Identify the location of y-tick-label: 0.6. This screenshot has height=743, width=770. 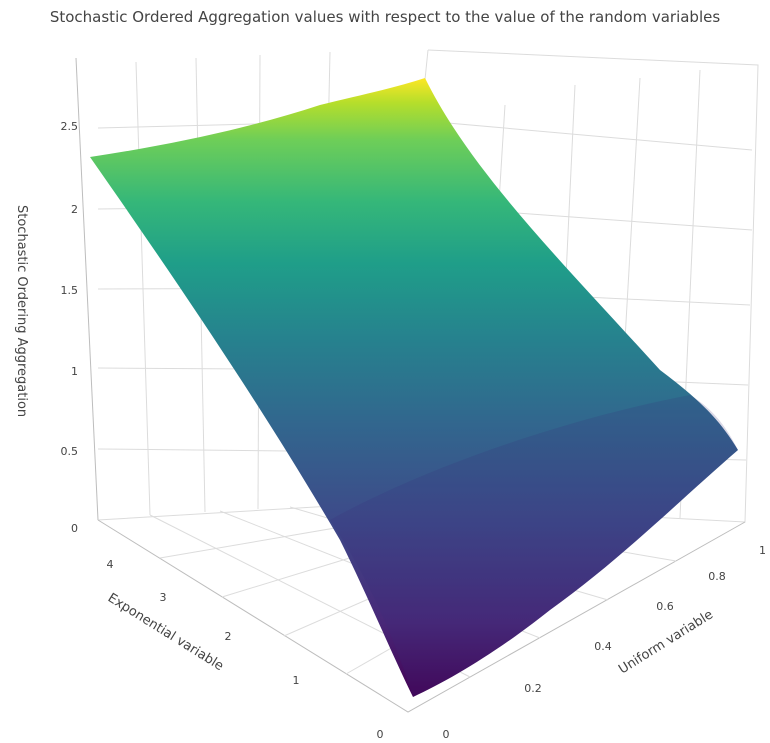
(665, 606).